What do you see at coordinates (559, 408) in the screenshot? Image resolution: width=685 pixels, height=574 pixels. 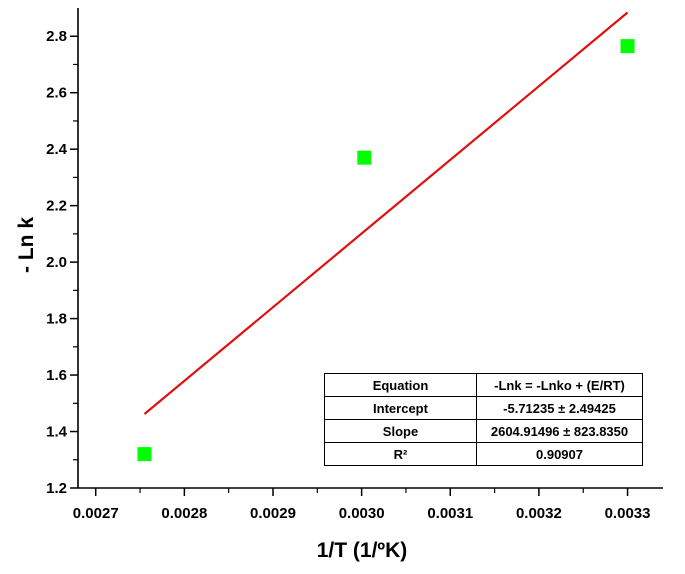 I see `table-cell: -5.71235 ± 2.49425` at bounding box center [559, 408].